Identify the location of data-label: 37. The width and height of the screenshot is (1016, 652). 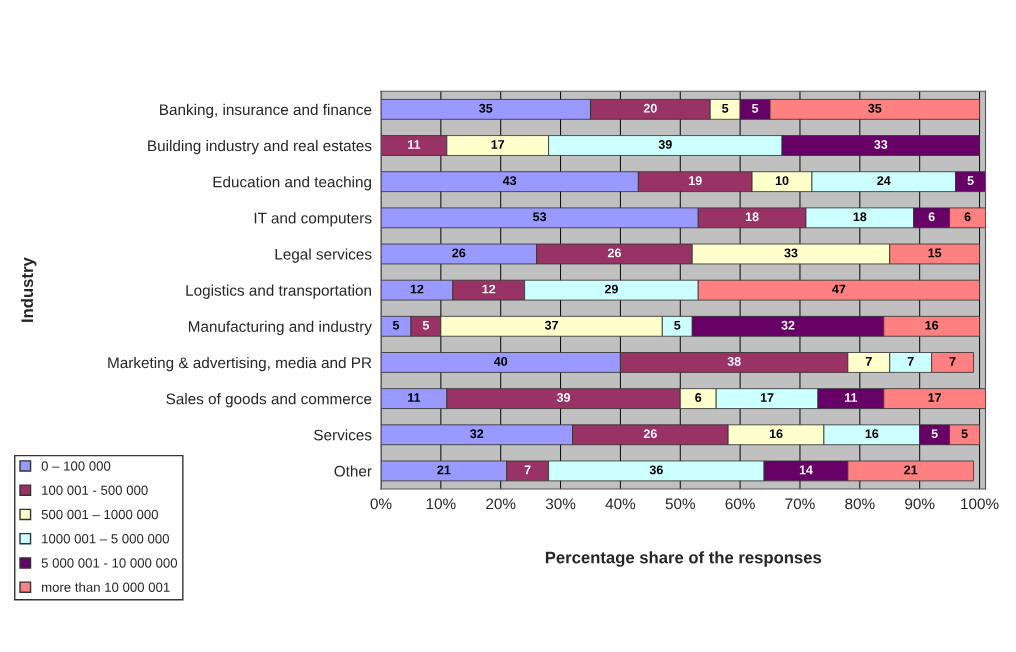
(551, 325).